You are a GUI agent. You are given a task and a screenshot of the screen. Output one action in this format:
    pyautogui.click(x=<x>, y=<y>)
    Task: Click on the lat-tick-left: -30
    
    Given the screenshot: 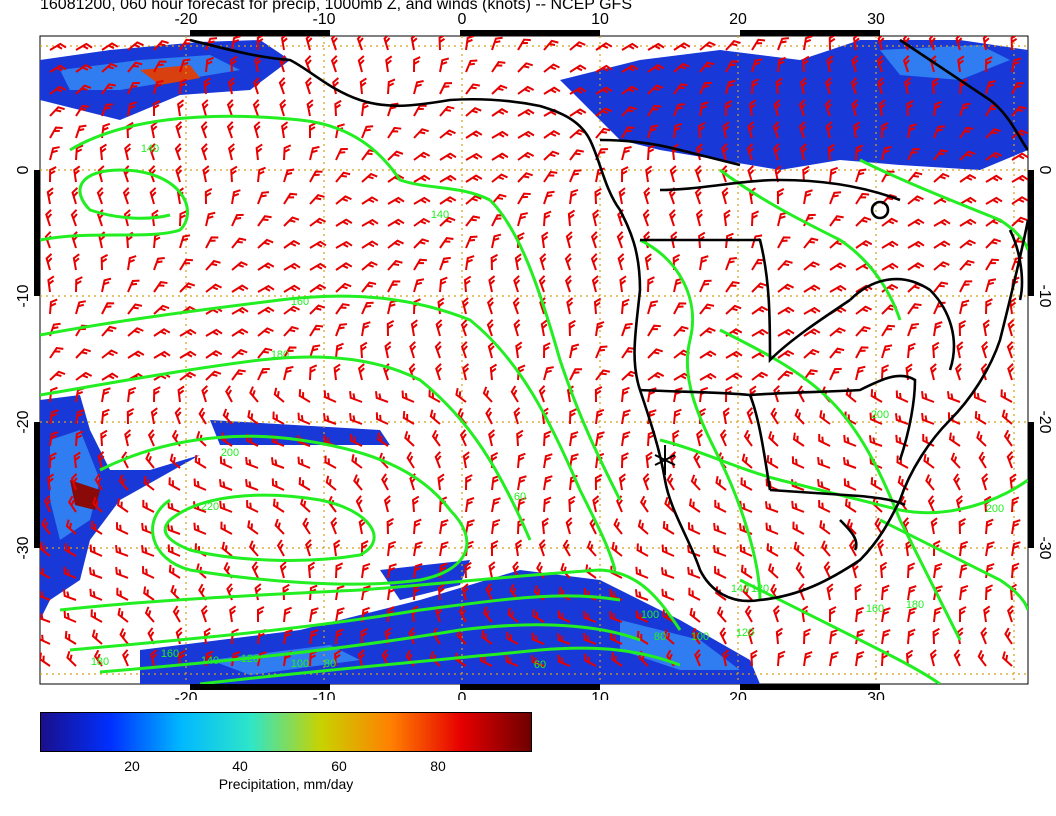 What is the action you would take?
    pyautogui.click(x=23, y=547)
    